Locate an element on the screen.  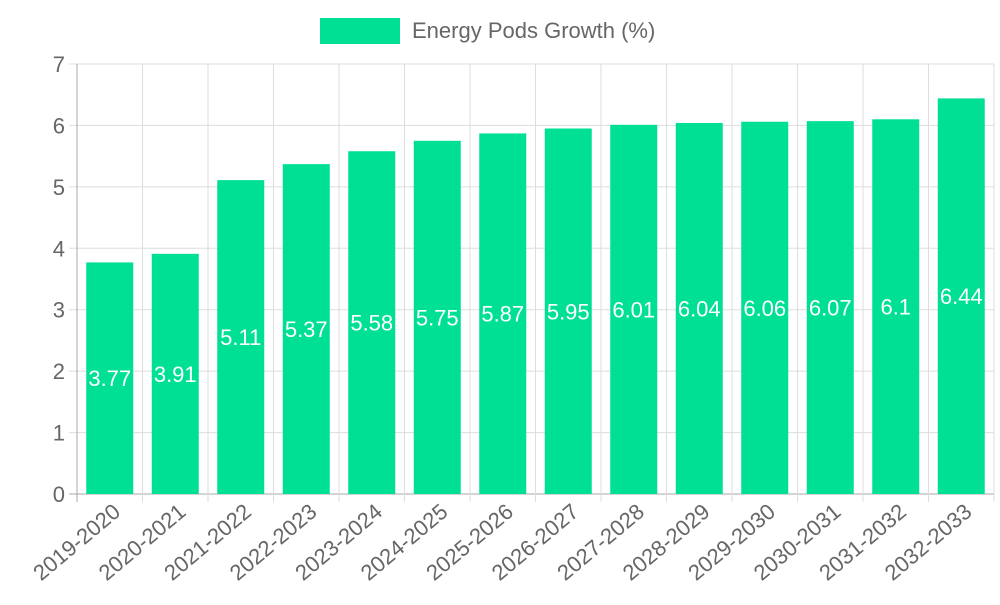
bar-value-label: 6.04 is located at coordinates (699, 308).